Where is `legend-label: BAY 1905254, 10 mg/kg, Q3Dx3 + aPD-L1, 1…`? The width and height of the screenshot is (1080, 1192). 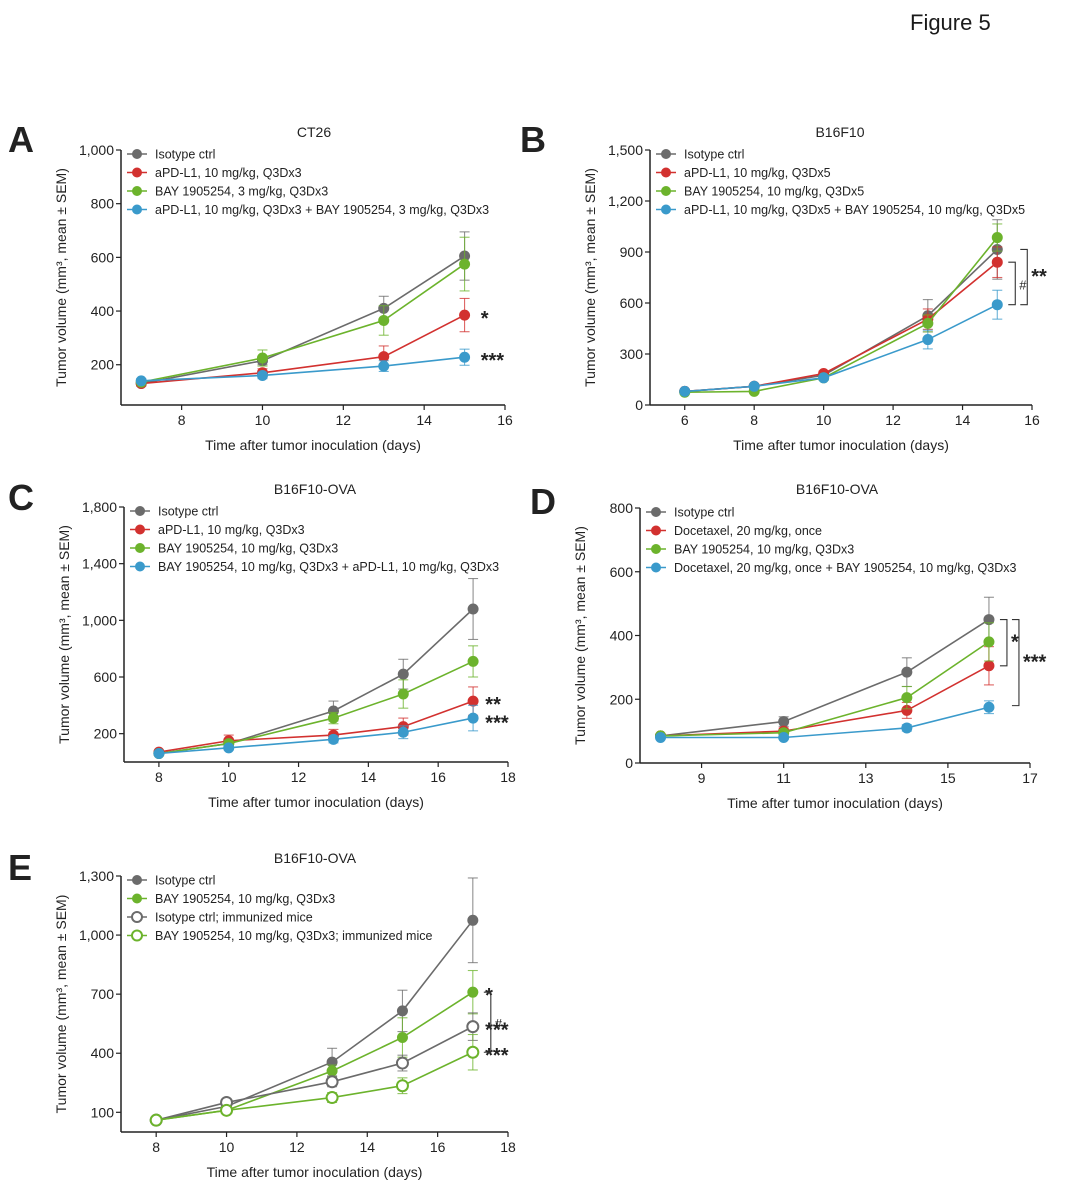
legend-label: BAY 1905254, 10 mg/kg, Q3Dx3 + aPD-L1, 1… is located at coordinates (328, 567).